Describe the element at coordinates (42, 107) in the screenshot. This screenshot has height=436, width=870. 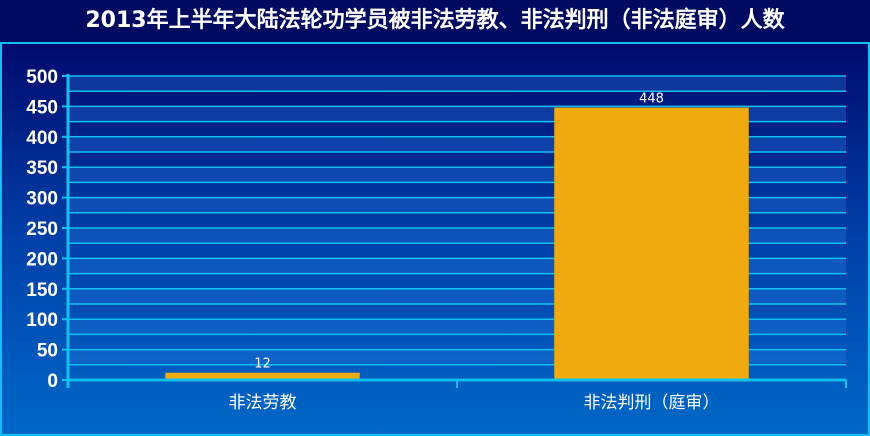
I see `y-tick-label: 450` at that location.